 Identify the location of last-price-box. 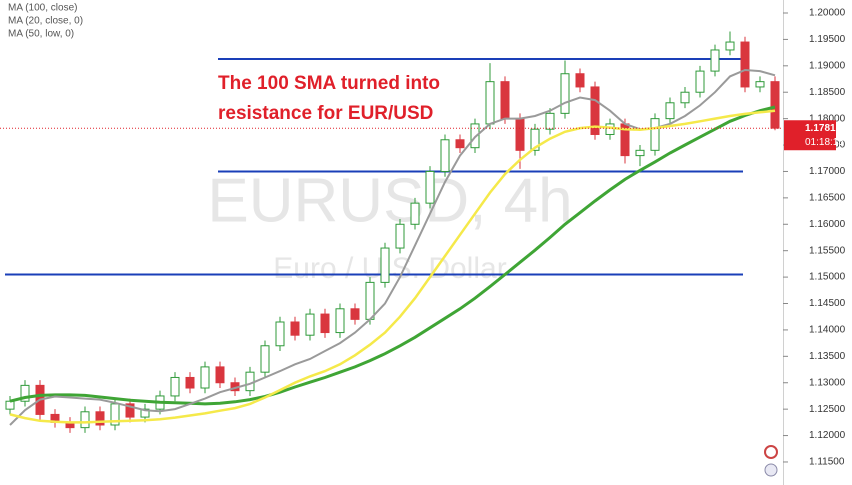
(810, 135).